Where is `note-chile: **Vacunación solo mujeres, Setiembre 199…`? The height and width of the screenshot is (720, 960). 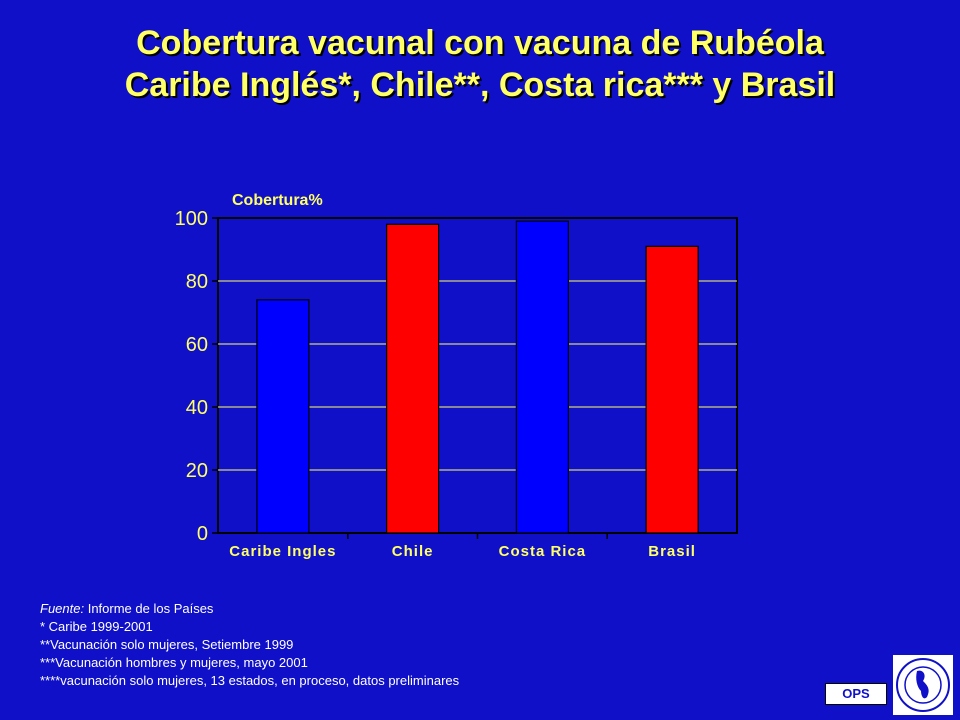
note-chile: **Vacunación solo mujeres, Setiembre 199… is located at coordinates (167, 644).